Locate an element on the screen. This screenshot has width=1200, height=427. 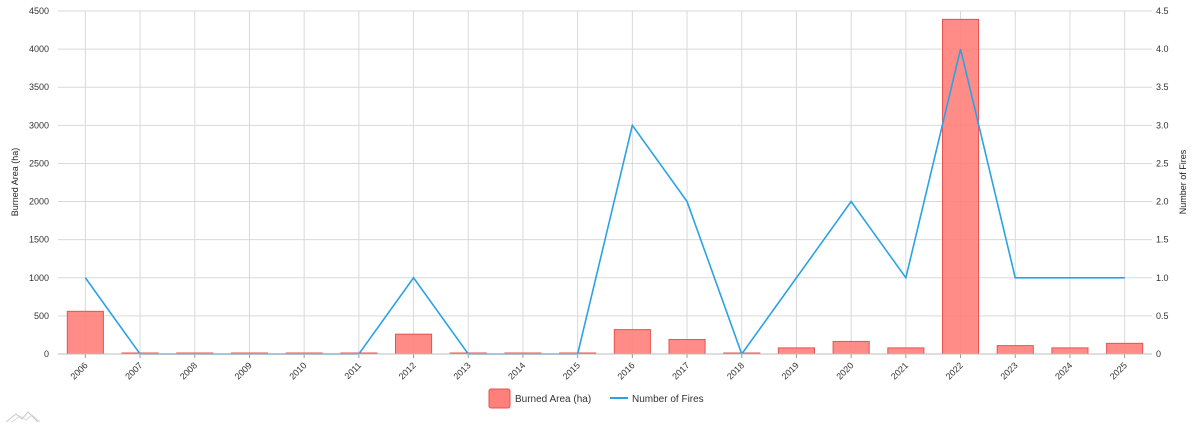
y-axis-title: Burned Area (ha) is located at coordinates (15, 182).